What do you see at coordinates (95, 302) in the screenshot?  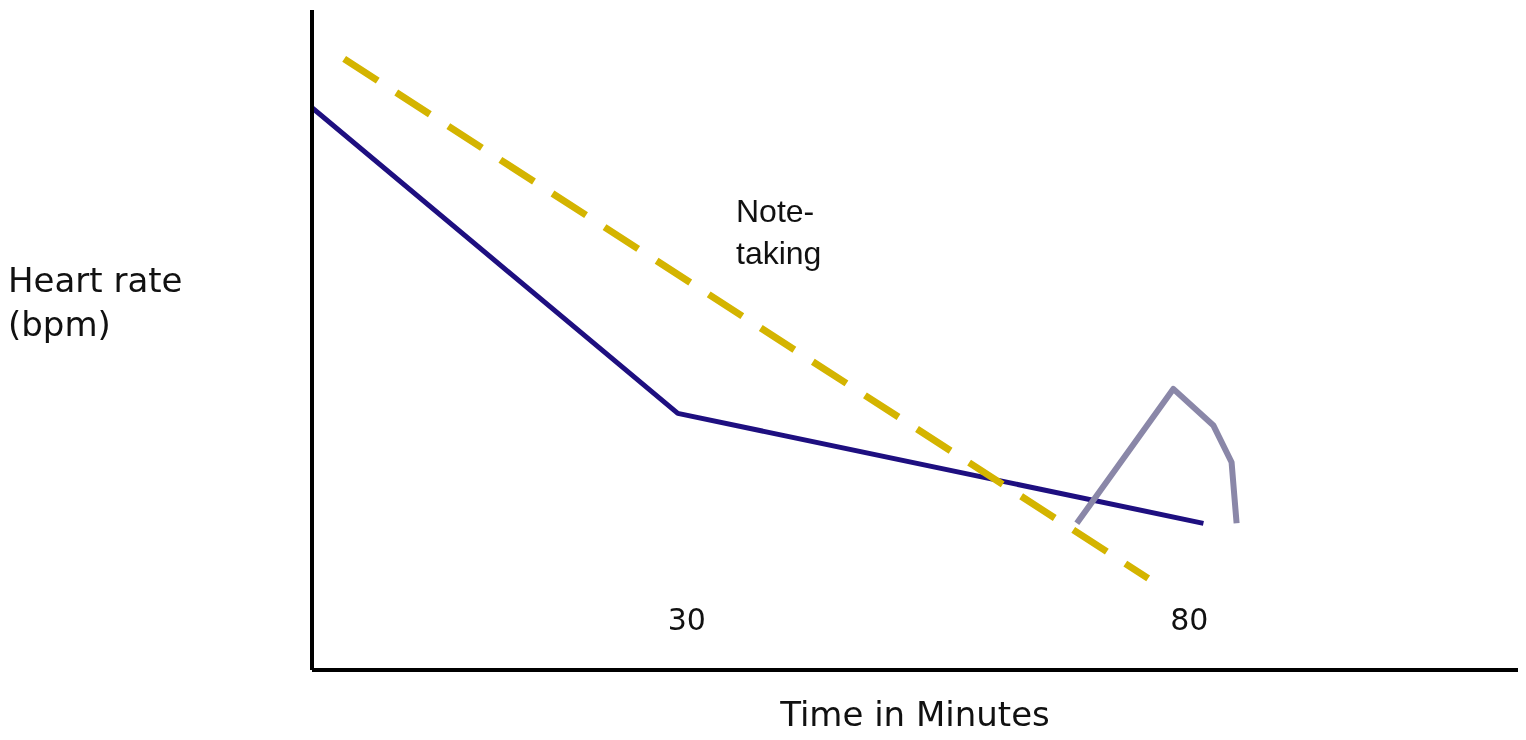 I see `y-axis-title: Heart rate (bpm)` at bounding box center [95, 302].